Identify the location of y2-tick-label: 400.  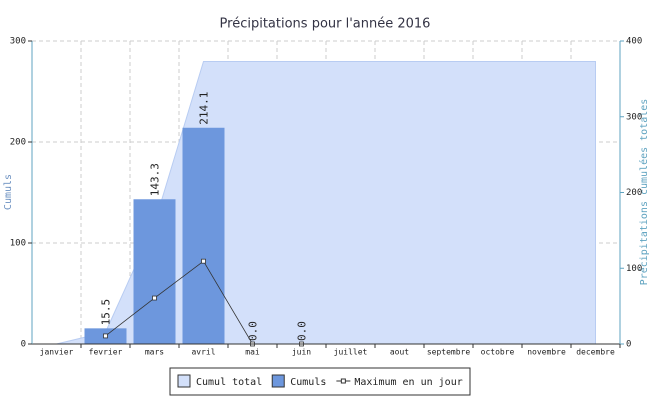
(634, 42).